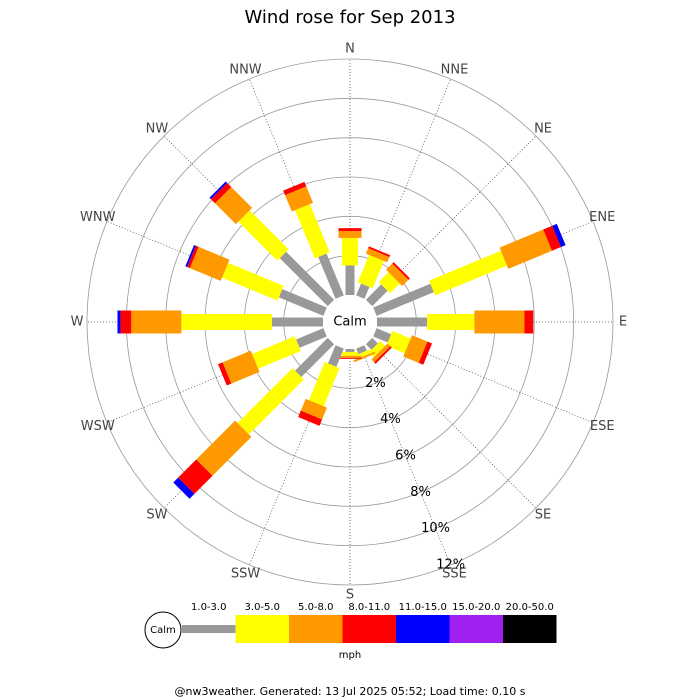  I want to click on direction-label: WSW, so click(98, 426).